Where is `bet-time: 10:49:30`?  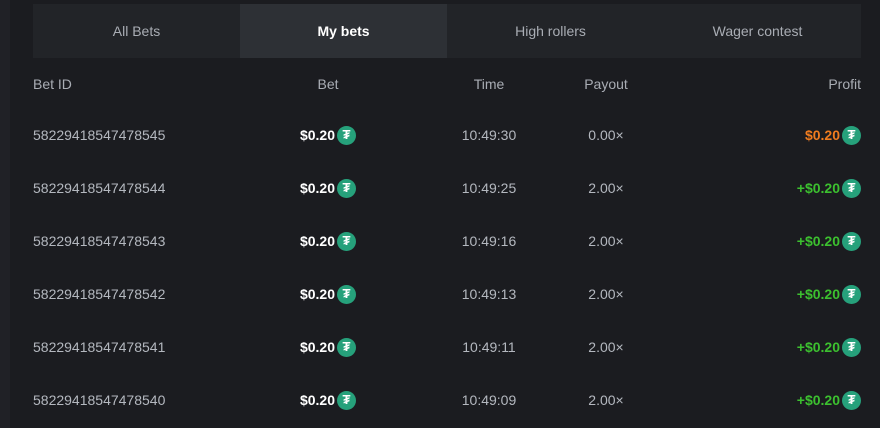 bet-time: 10:49:30 is located at coordinates (489, 135).